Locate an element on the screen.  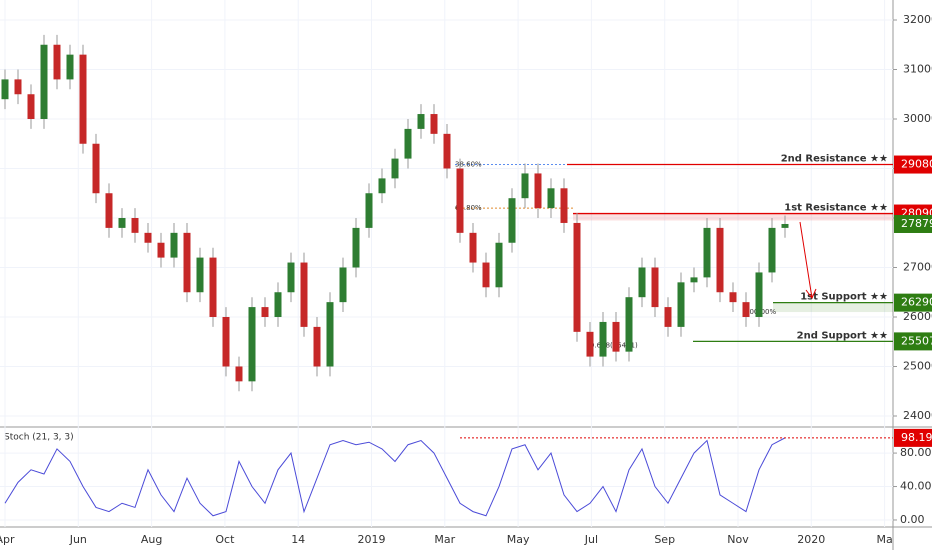
level-price: 25507 is located at coordinates (916, 340).